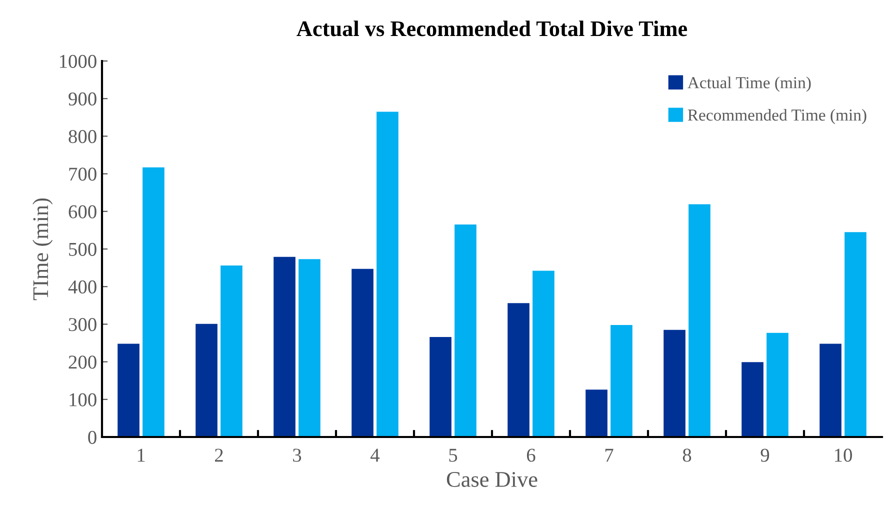 The image size is (884, 510). Describe the element at coordinates (42, 249) in the screenshot. I see `y-axis-title: TIme (min)` at that location.